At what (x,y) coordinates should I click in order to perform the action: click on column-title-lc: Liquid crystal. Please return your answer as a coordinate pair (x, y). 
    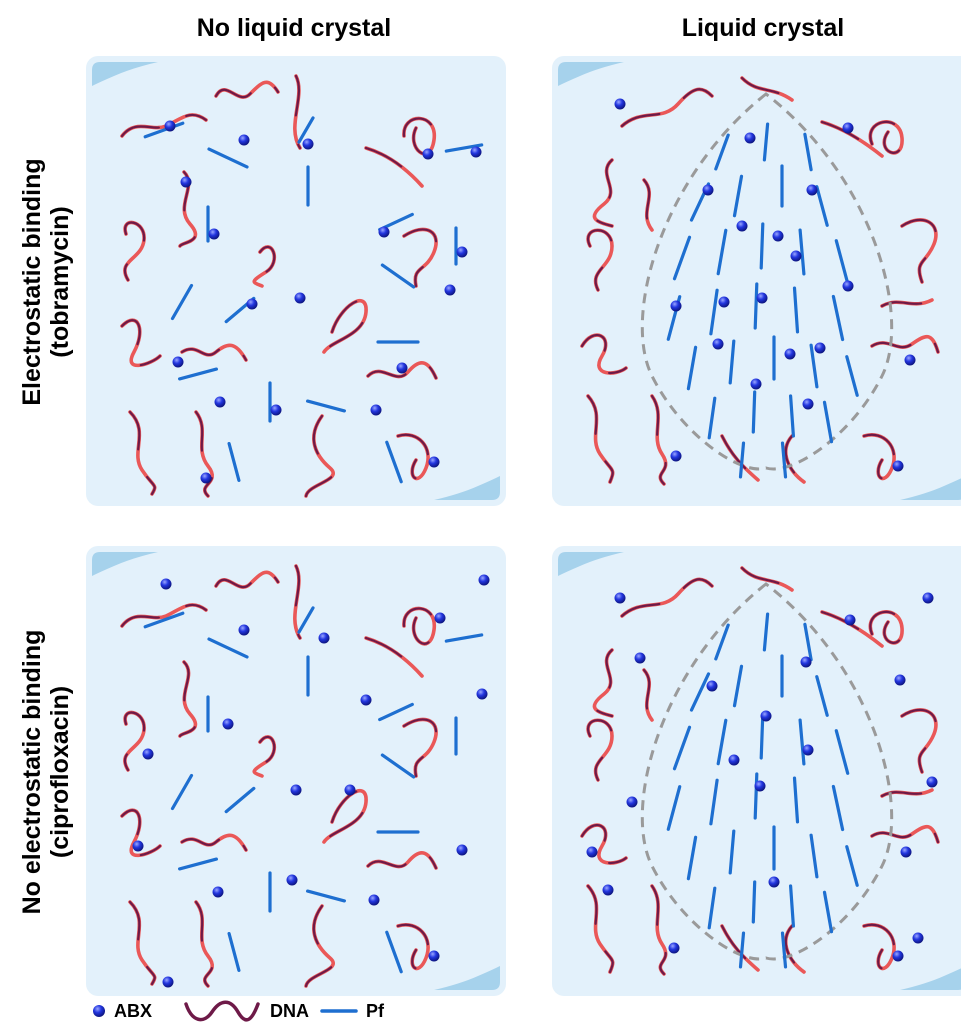
    Looking at the image, I should click on (763, 28).